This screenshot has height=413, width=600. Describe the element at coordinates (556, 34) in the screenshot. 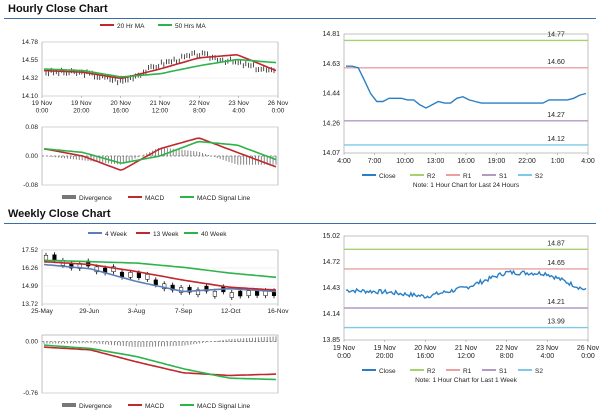

I see `level-label-r2: 14.77` at that location.